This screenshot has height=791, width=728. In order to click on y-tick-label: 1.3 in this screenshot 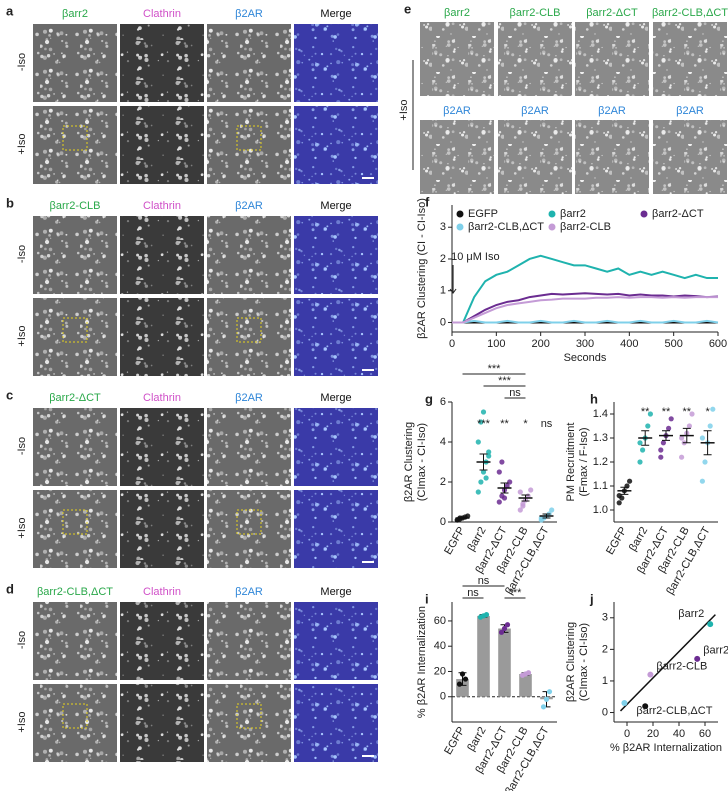, I will do `click(600, 438)`.